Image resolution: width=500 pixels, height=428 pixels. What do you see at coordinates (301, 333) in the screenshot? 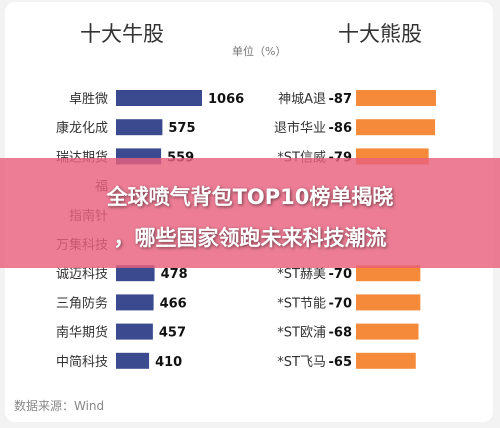
I see `bear-category-label: *ST欧浦` at bounding box center [301, 333].